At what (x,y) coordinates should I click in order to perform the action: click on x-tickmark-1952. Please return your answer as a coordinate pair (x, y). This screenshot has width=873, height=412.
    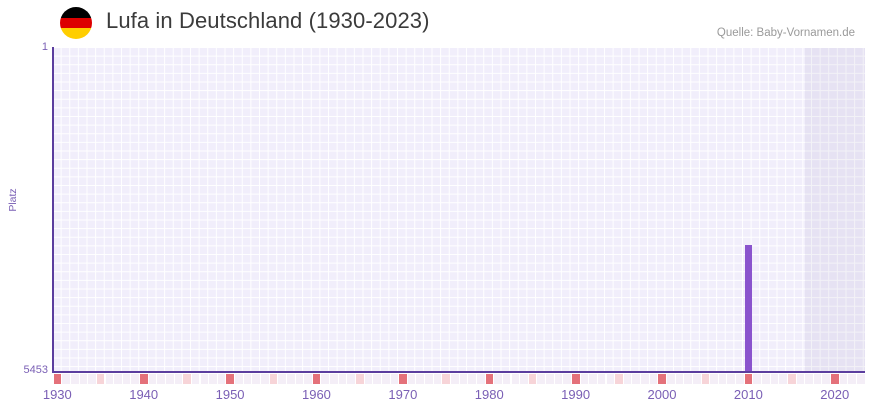
    Looking at the image, I should click on (247, 379).